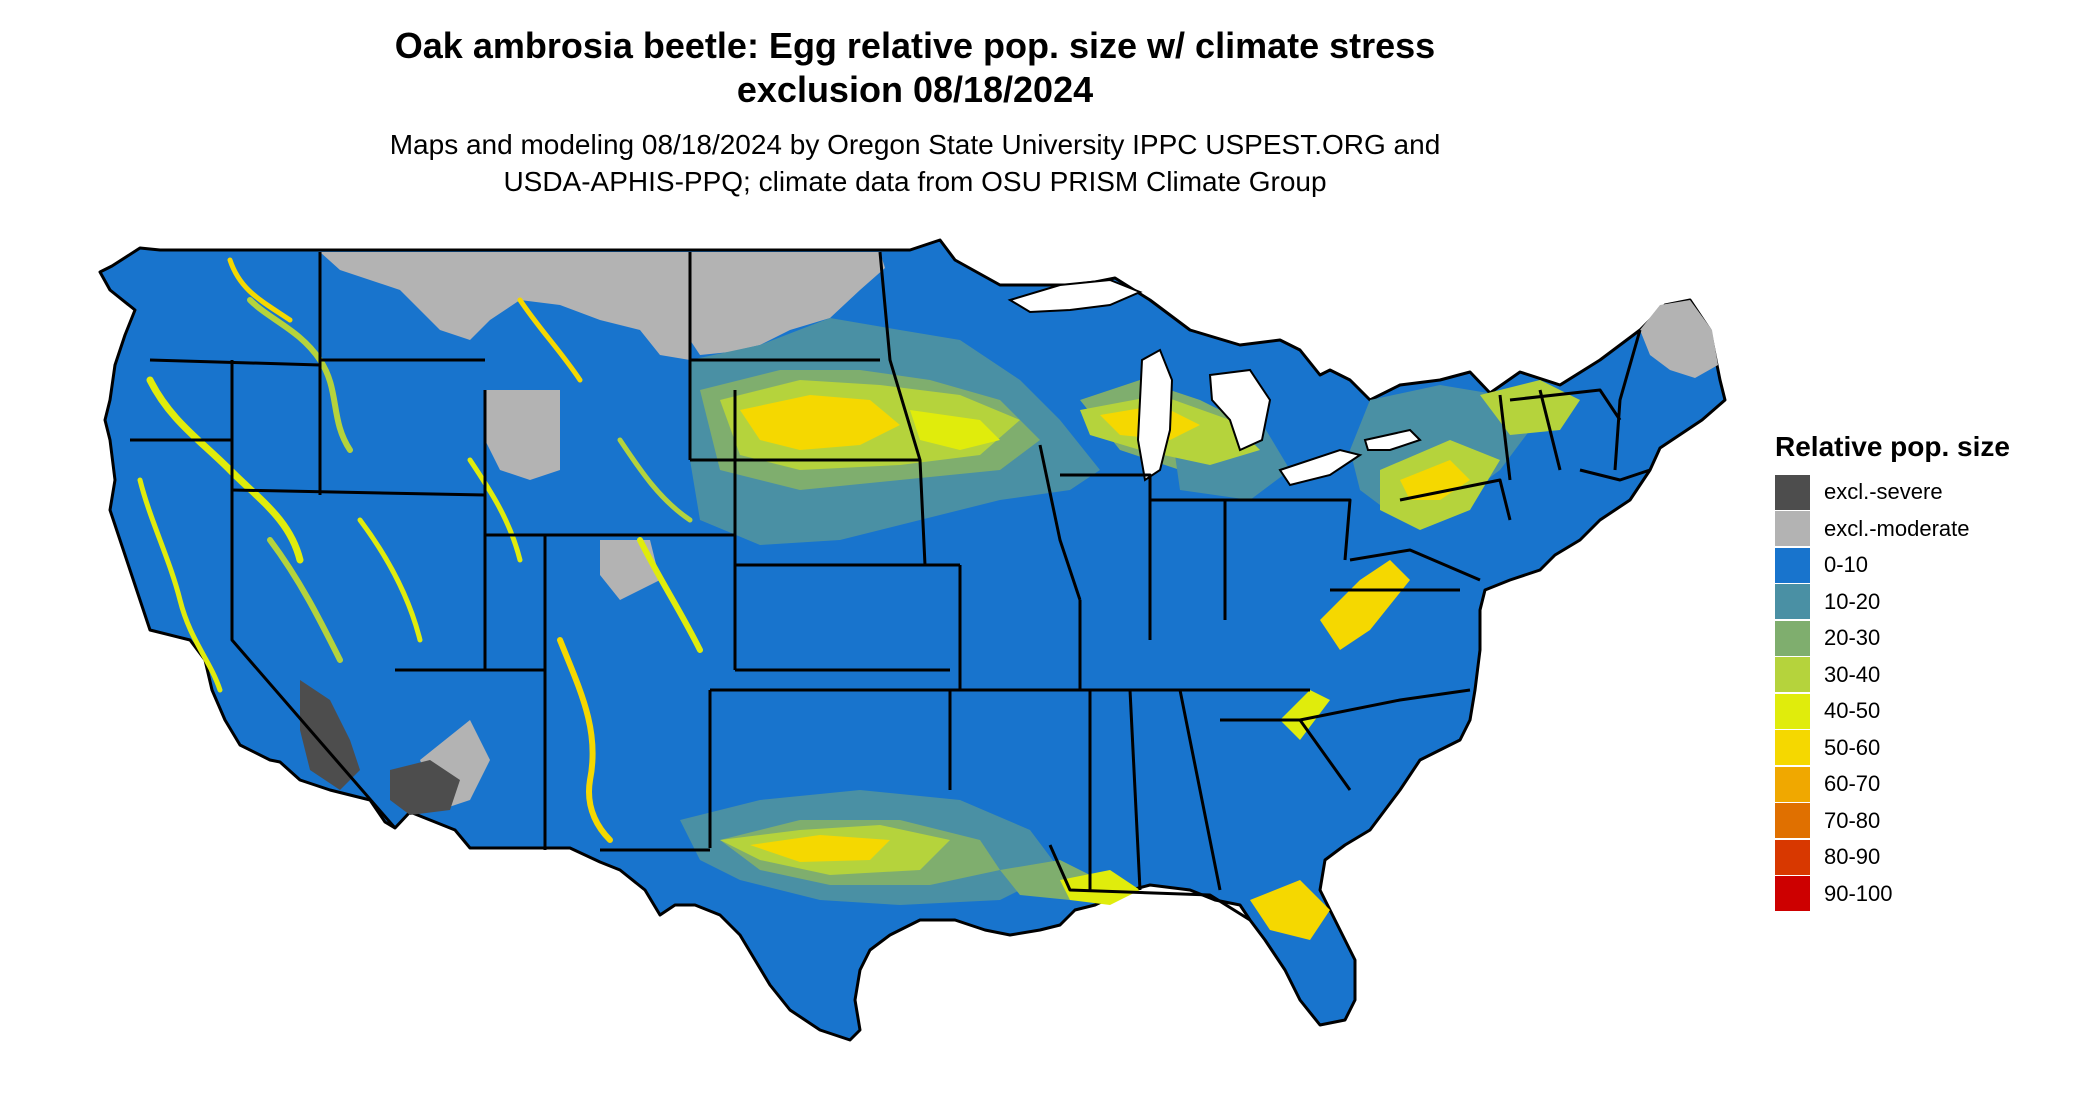 The width and height of the screenshot is (2100, 1116). What do you see at coordinates (1852, 747) in the screenshot?
I see `legend-label: 50-60` at bounding box center [1852, 747].